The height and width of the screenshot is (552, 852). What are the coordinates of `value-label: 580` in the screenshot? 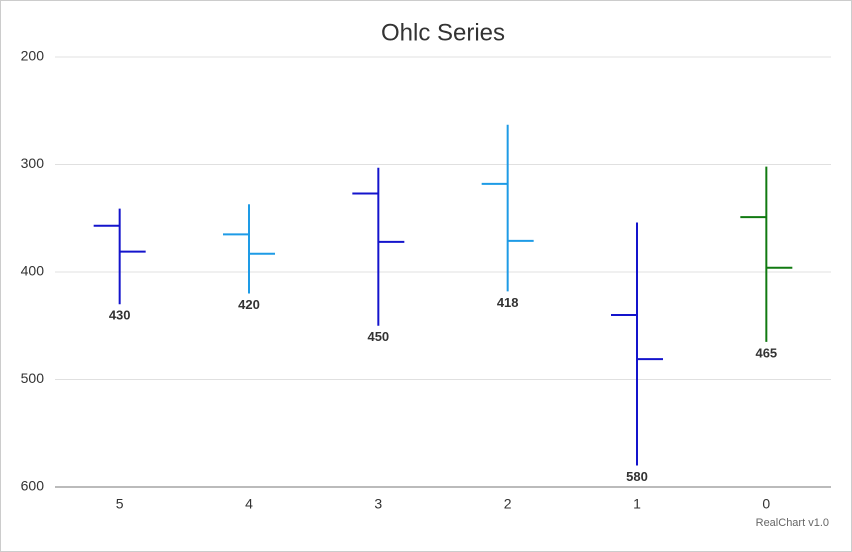 It's located at (637, 476).